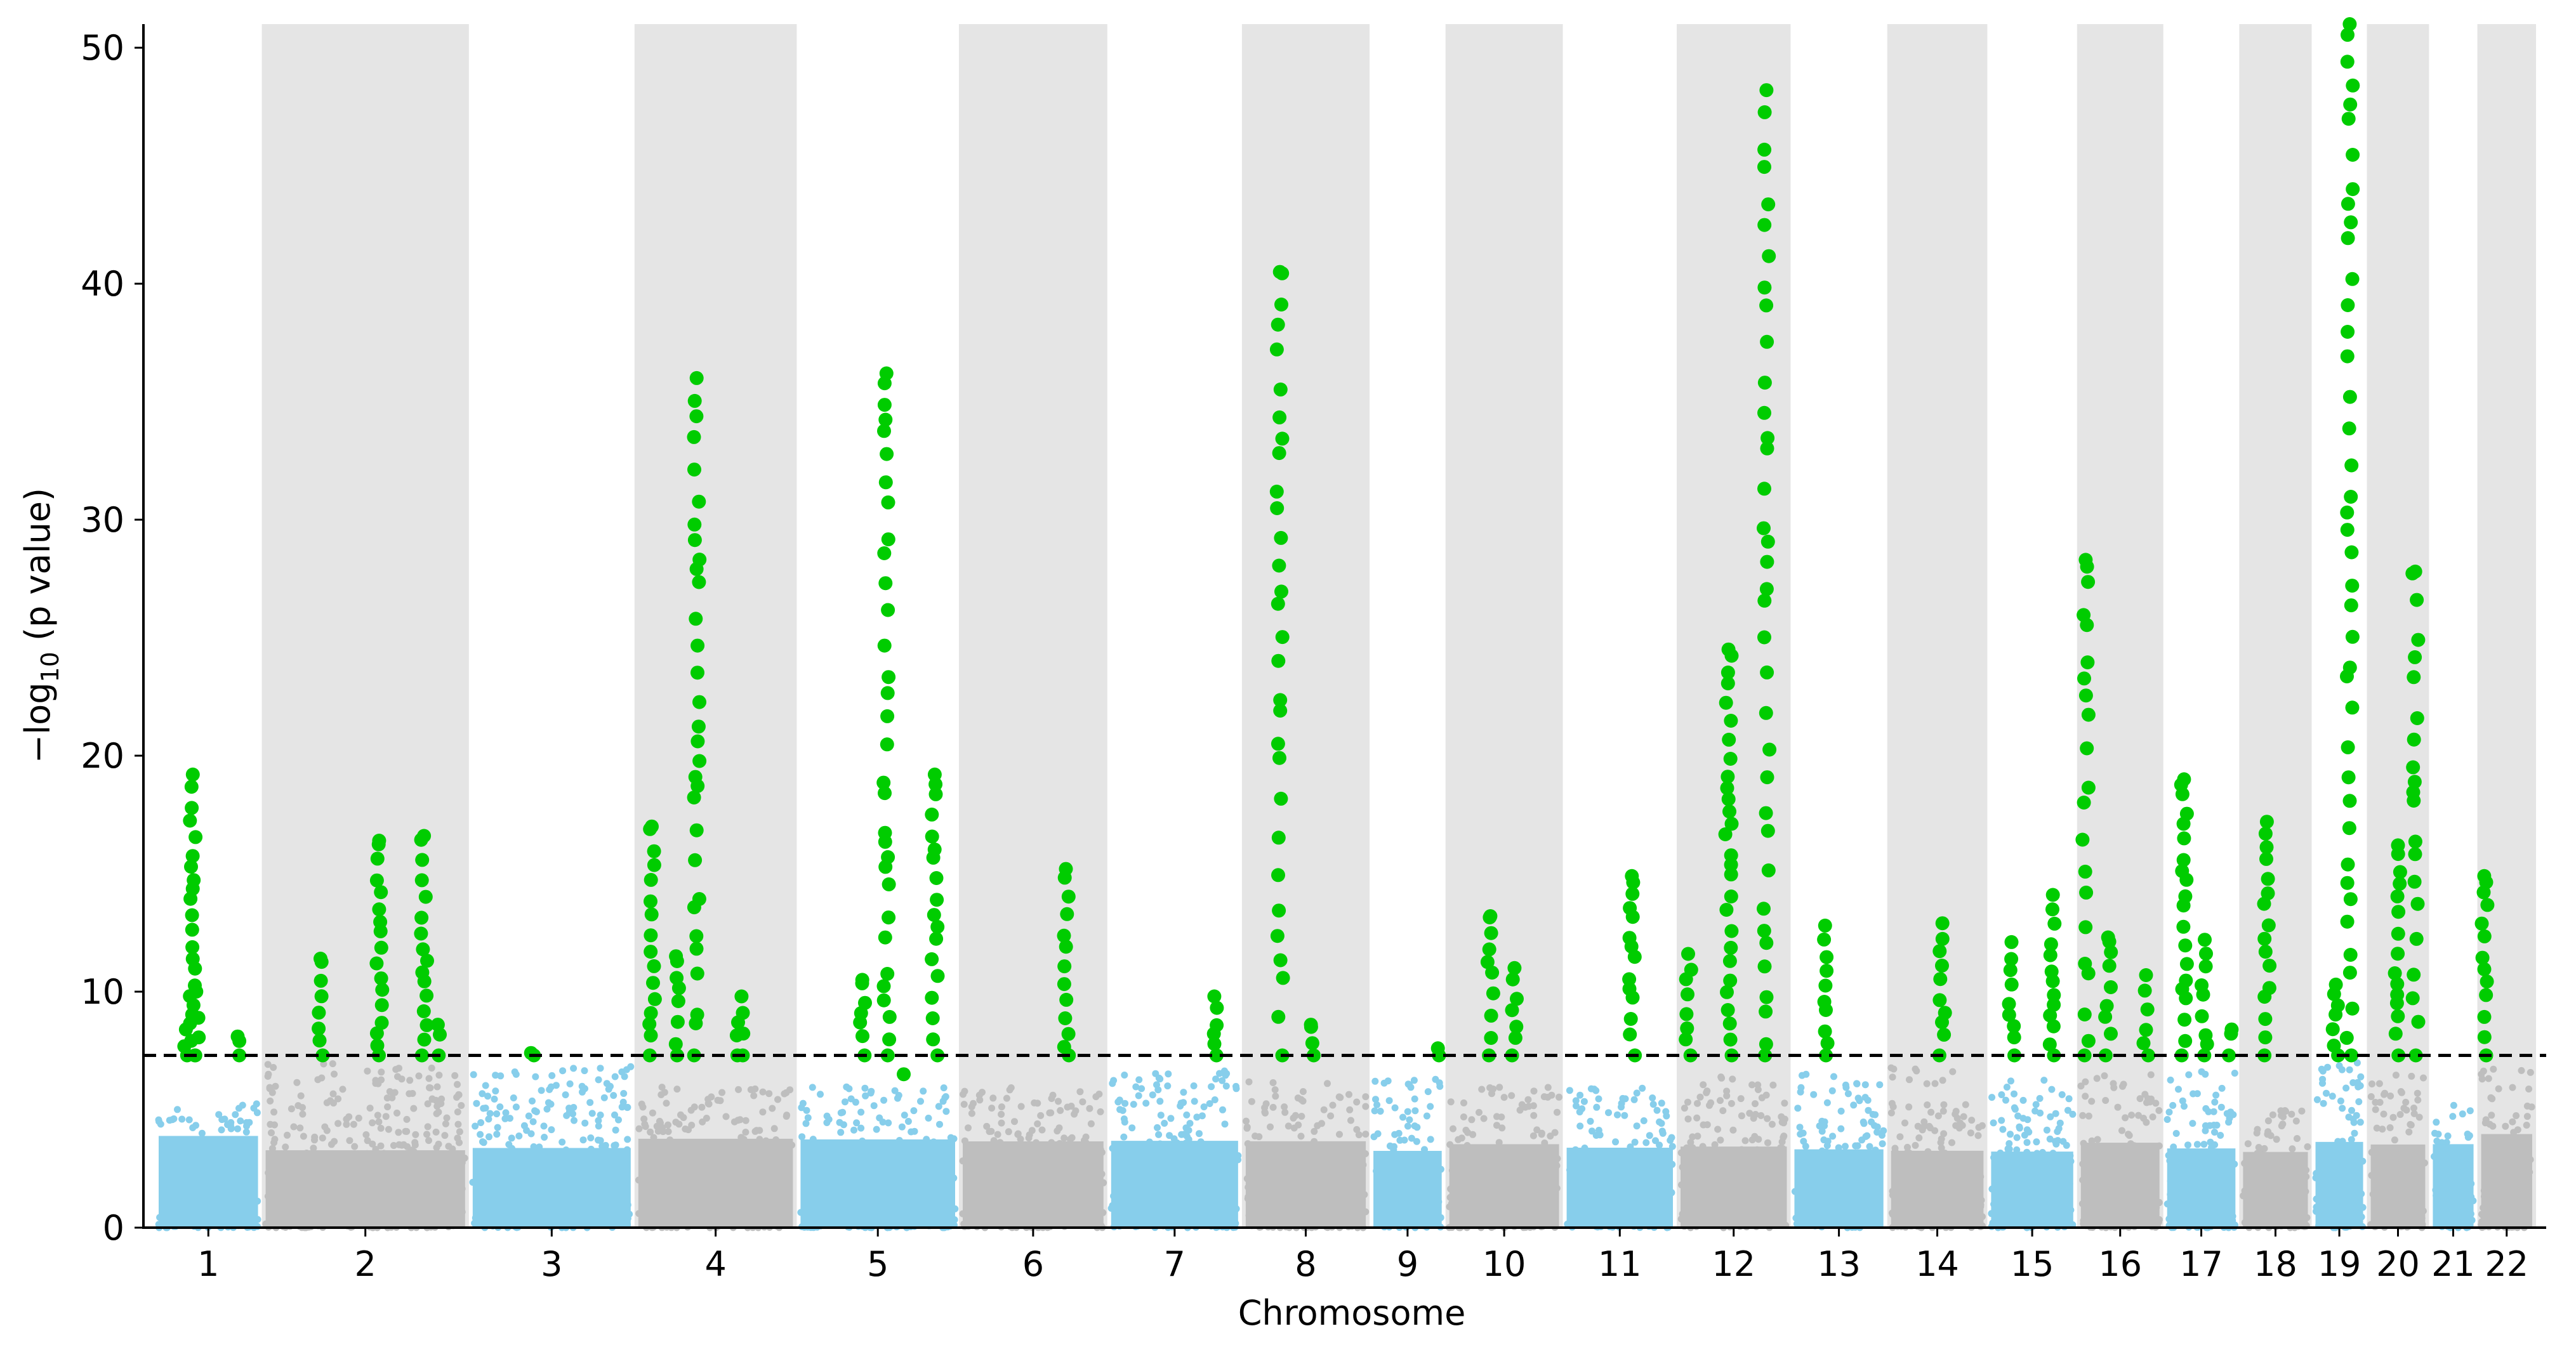  What do you see at coordinates (208, 1264) in the screenshot?
I see `x-tick-label-1: 1` at bounding box center [208, 1264].